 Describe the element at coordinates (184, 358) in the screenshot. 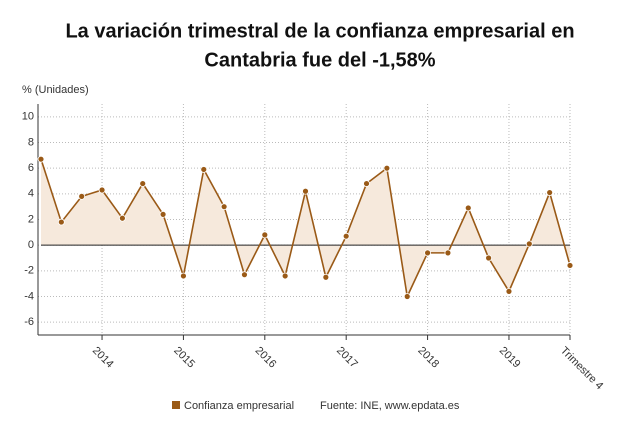

I see `x-tick-label: 2015` at that location.